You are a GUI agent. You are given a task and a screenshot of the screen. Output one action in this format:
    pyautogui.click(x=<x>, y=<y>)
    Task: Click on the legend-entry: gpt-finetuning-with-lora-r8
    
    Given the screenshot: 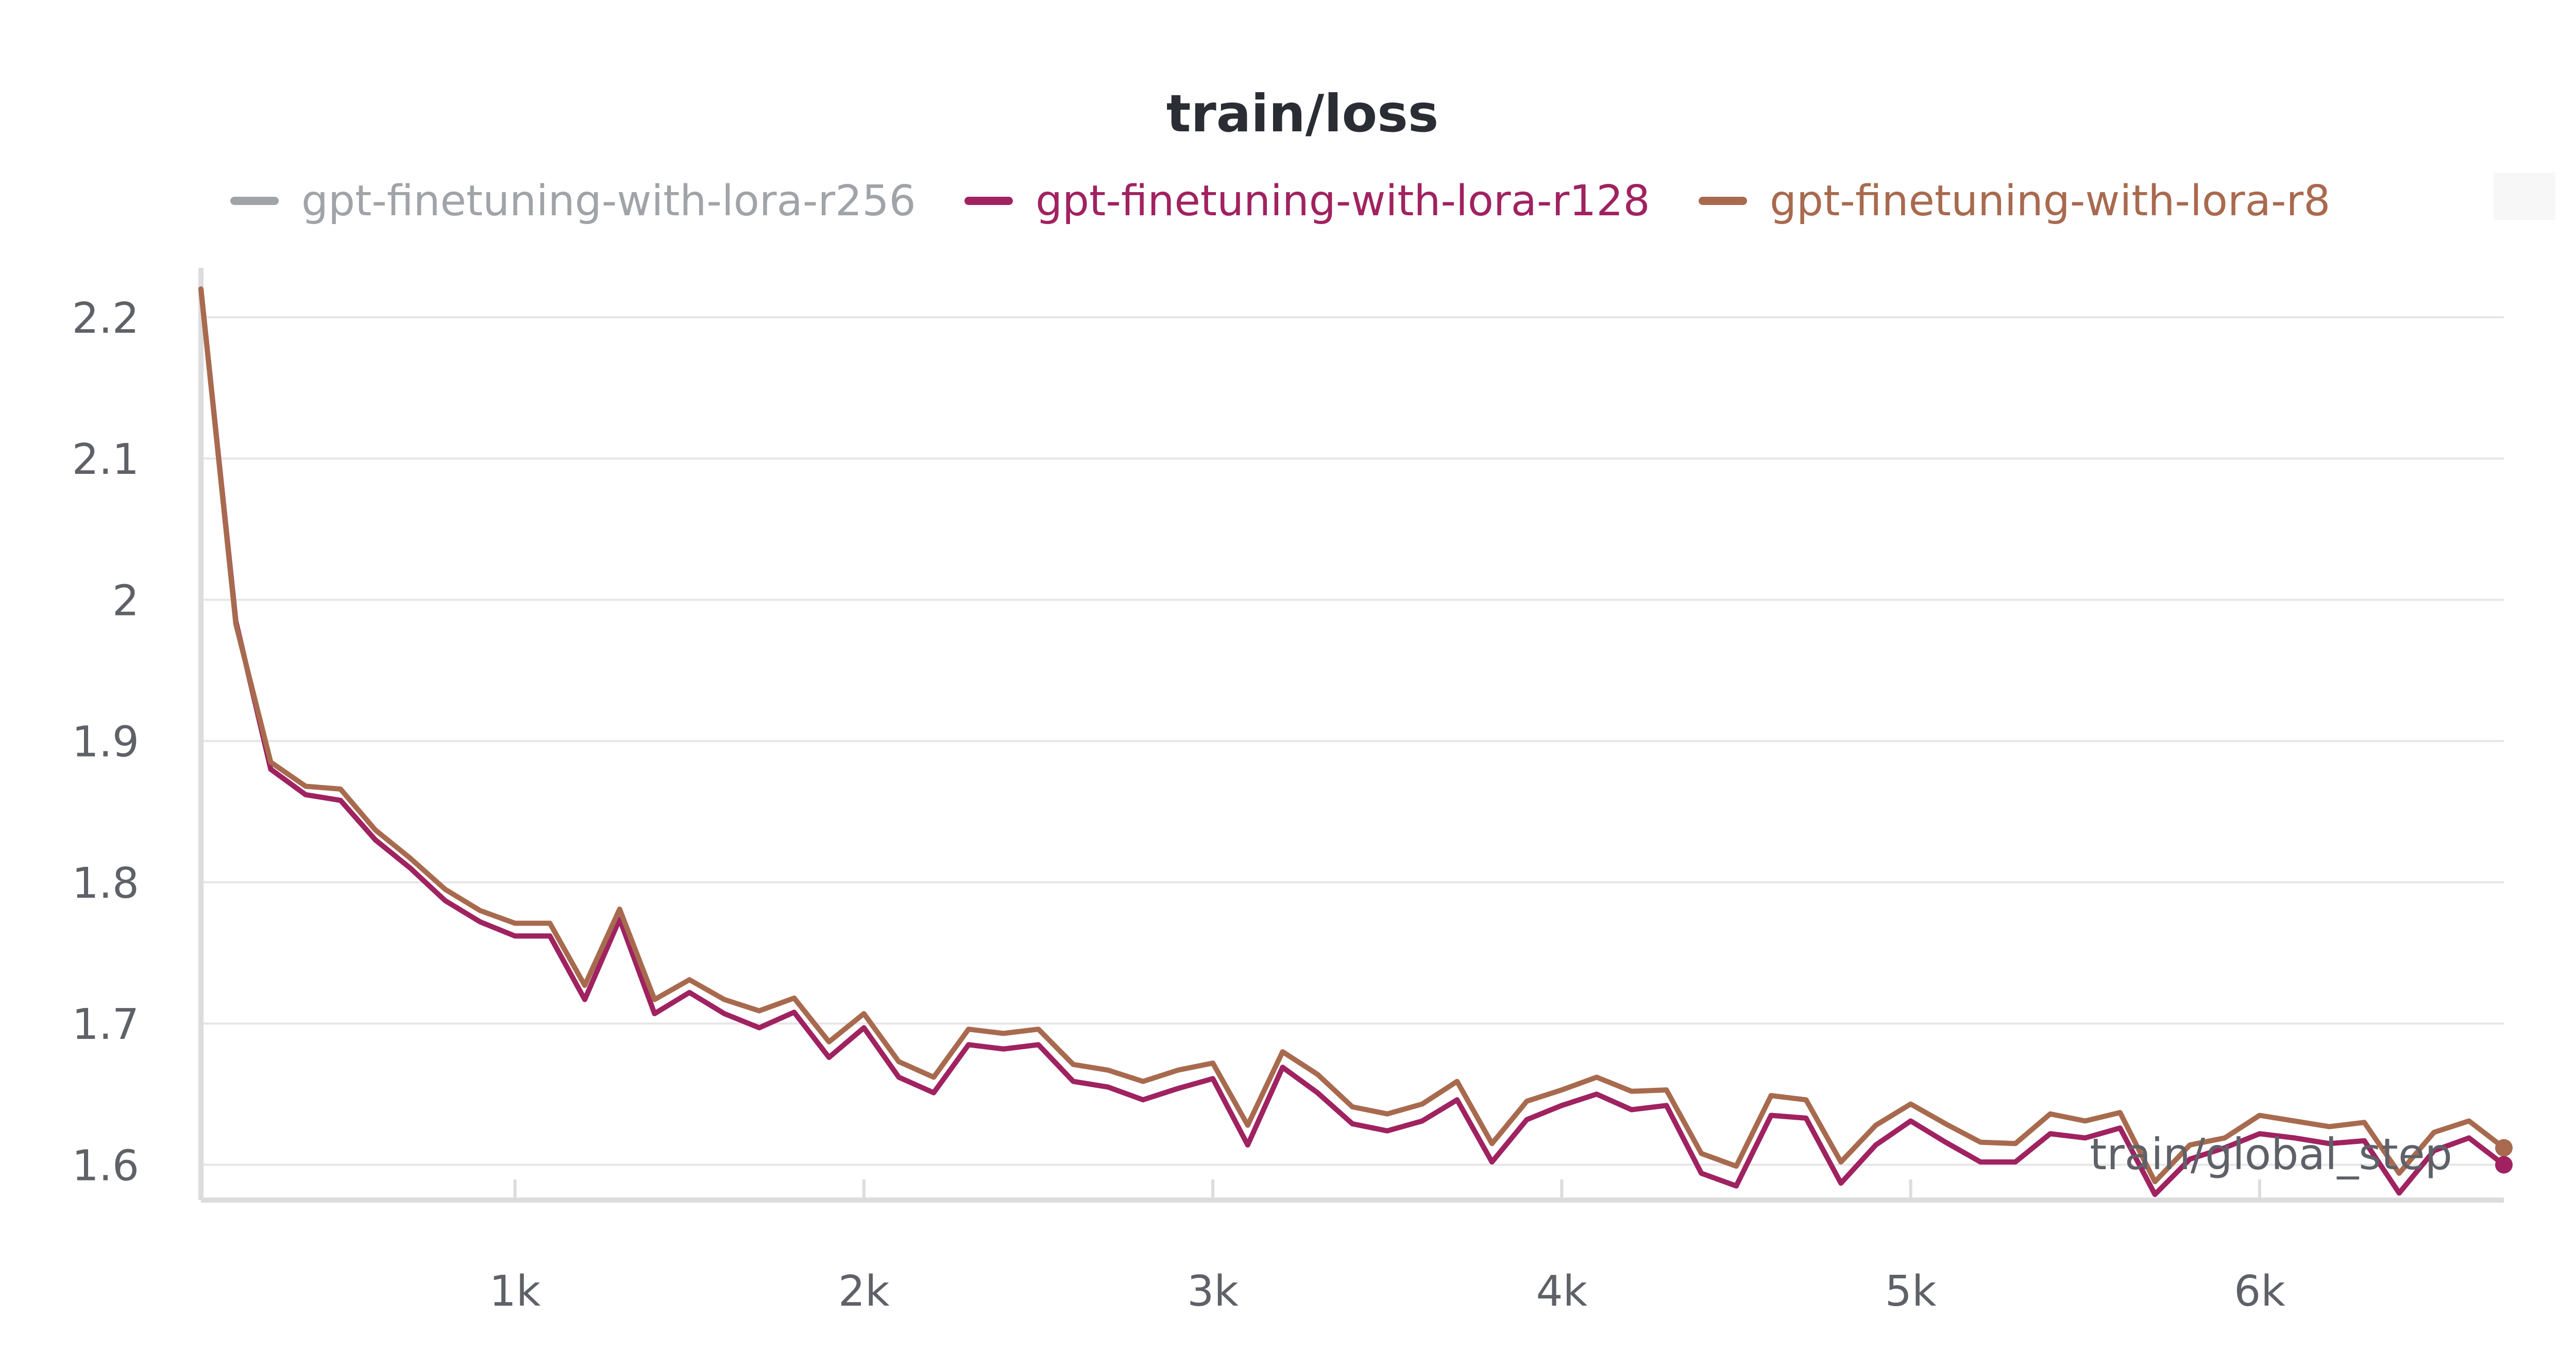 What is the action you would take?
    pyautogui.click(x=2050, y=201)
    